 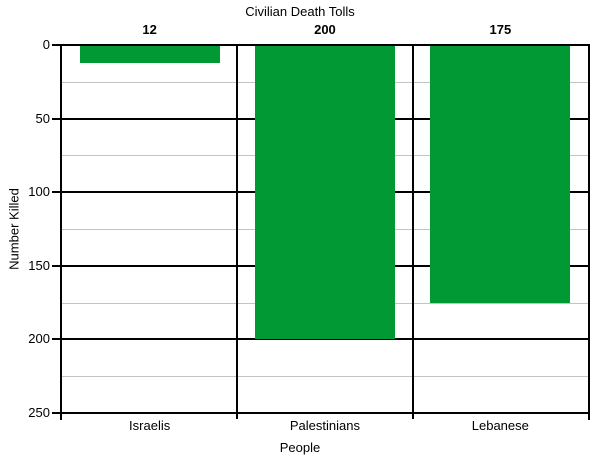 What do you see at coordinates (61, 232) in the screenshot?
I see `axis-left` at bounding box center [61, 232].